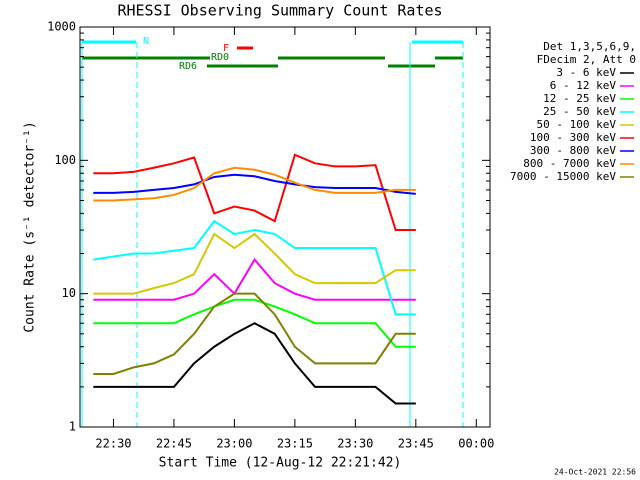 The height and width of the screenshot is (480, 640). What do you see at coordinates (569, 163) in the screenshot?
I see `legend-label: 800 - 7000 keV` at bounding box center [569, 163].